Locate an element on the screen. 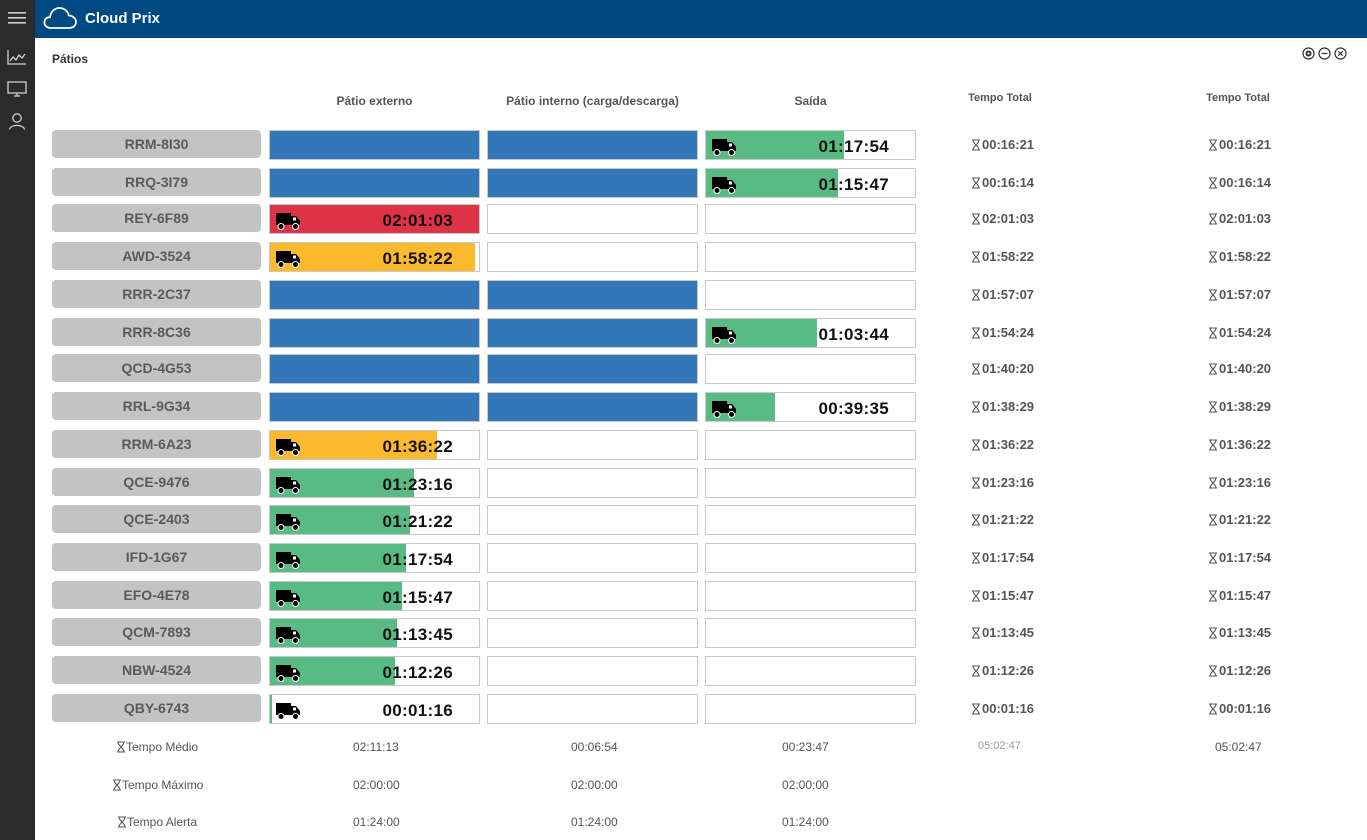 The height and width of the screenshot is (840, 1367). header-patio-externo: Pátio externo is located at coordinates (374, 101).